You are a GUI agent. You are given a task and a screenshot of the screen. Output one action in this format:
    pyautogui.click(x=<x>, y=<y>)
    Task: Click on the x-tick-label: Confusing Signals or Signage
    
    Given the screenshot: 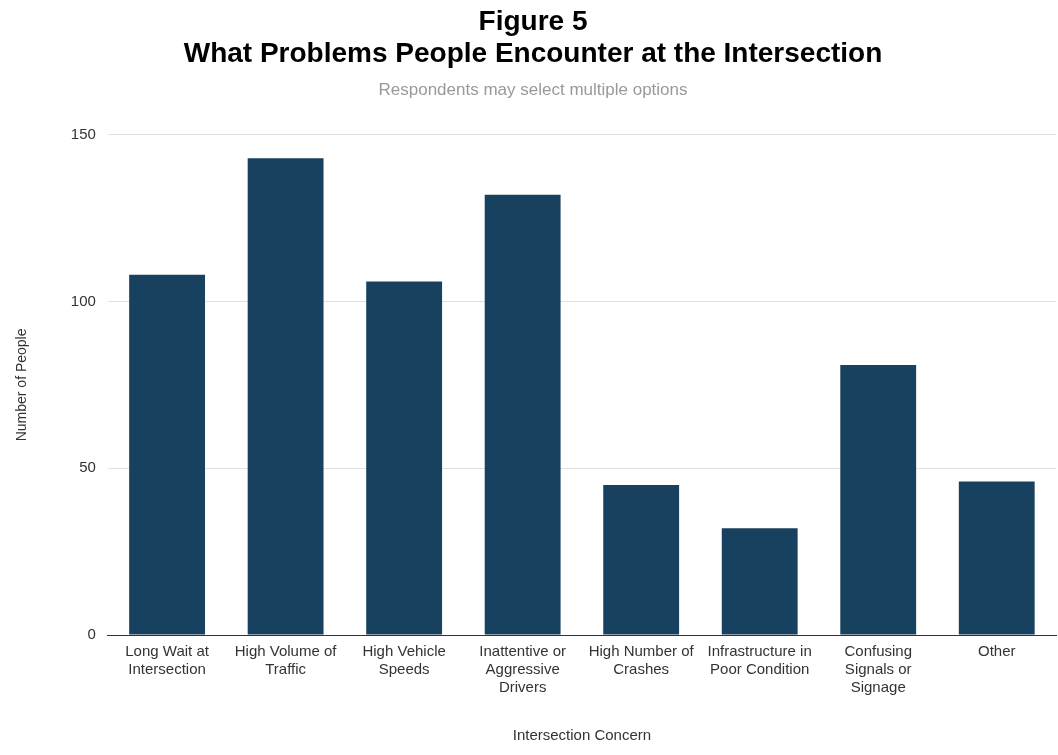 What is the action you would take?
    pyautogui.click(x=878, y=669)
    